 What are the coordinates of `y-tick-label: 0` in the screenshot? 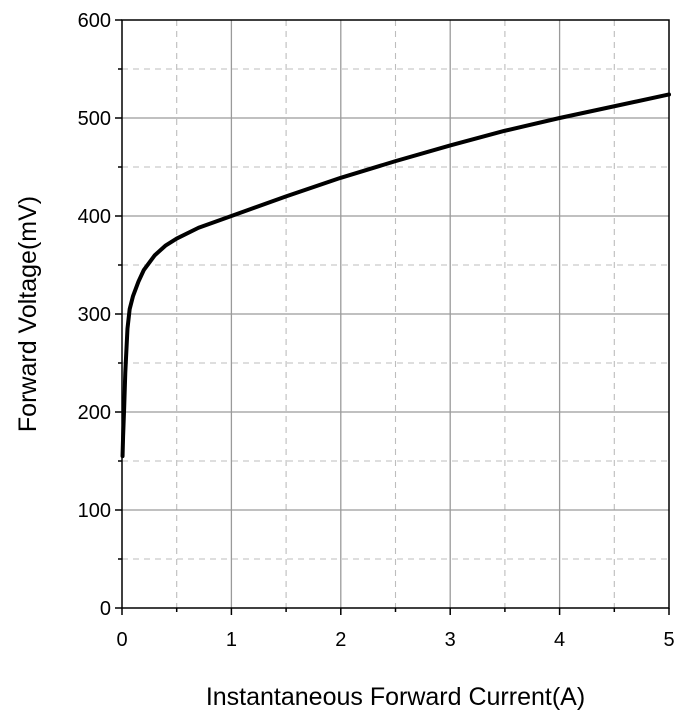 It's located at (105, 609).